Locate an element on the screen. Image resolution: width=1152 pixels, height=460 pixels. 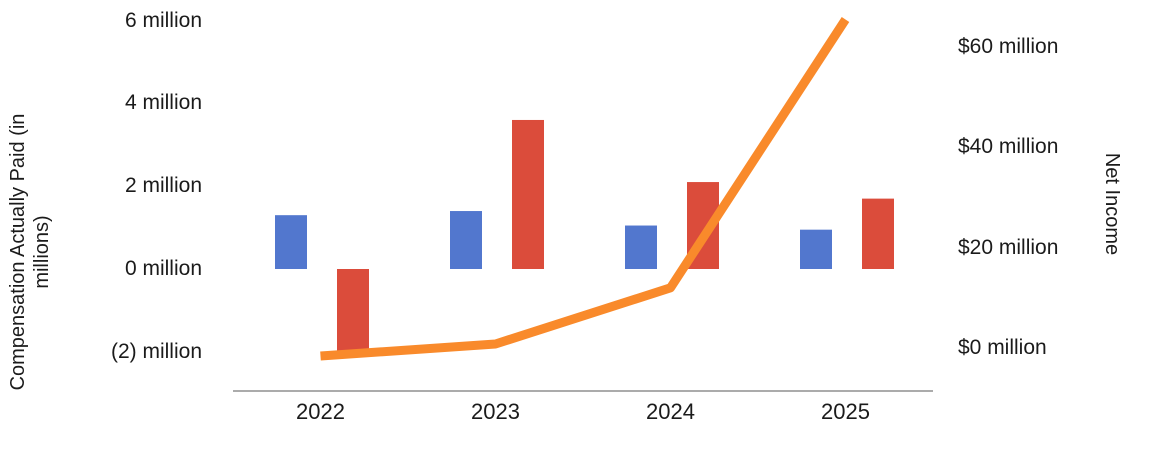
right-axis-tick-3: $0 million is located at coordinates (1002, 347).